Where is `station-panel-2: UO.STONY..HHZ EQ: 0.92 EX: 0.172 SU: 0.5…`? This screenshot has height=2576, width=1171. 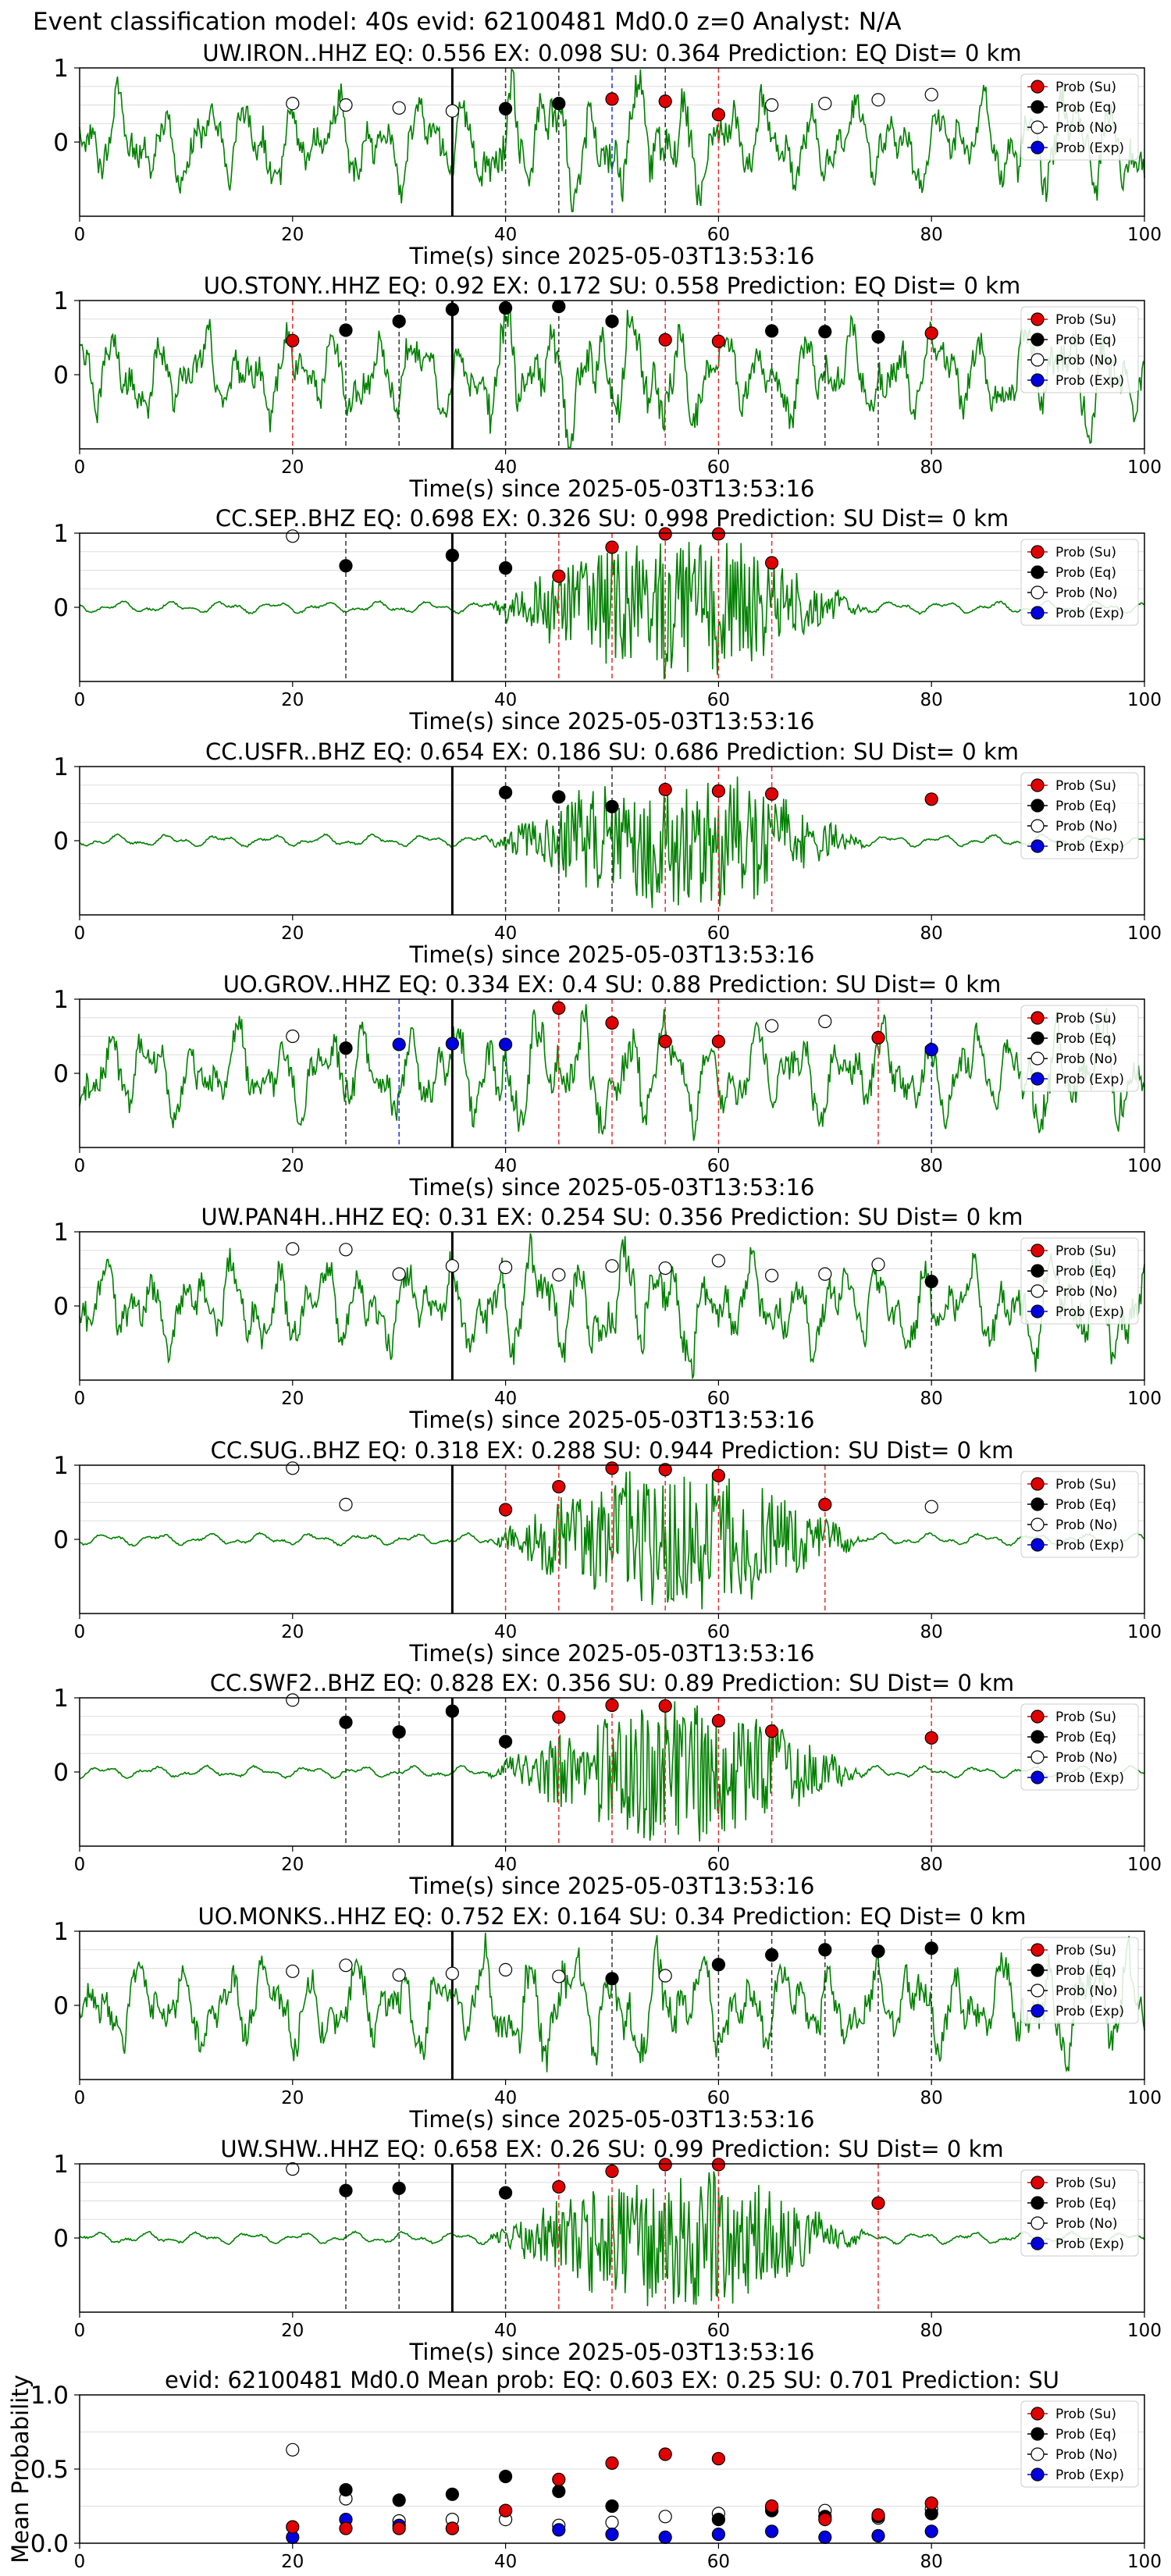 station-panel-2: UO.STONY..HHZ EQ: 0.92 EX: 0.172 SU: 0.5… is located at coordinates (607, 387).